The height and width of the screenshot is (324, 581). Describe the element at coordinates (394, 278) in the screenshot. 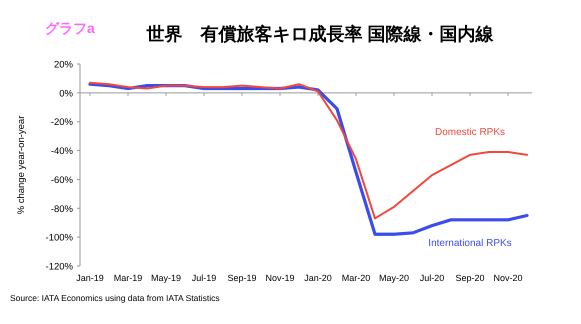

I see `x-tick-label: May-20` at that location.